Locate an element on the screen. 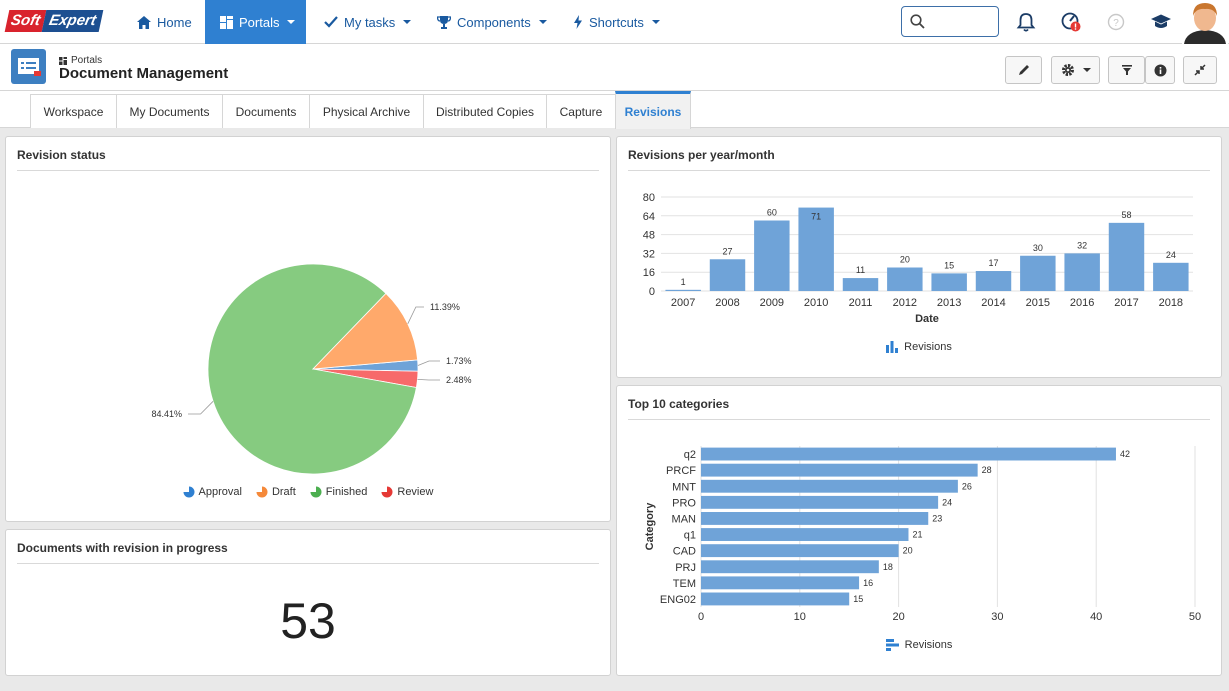 The image size is (1229, 691). bar-data-label: 15 is located at coordinates (949, 265).